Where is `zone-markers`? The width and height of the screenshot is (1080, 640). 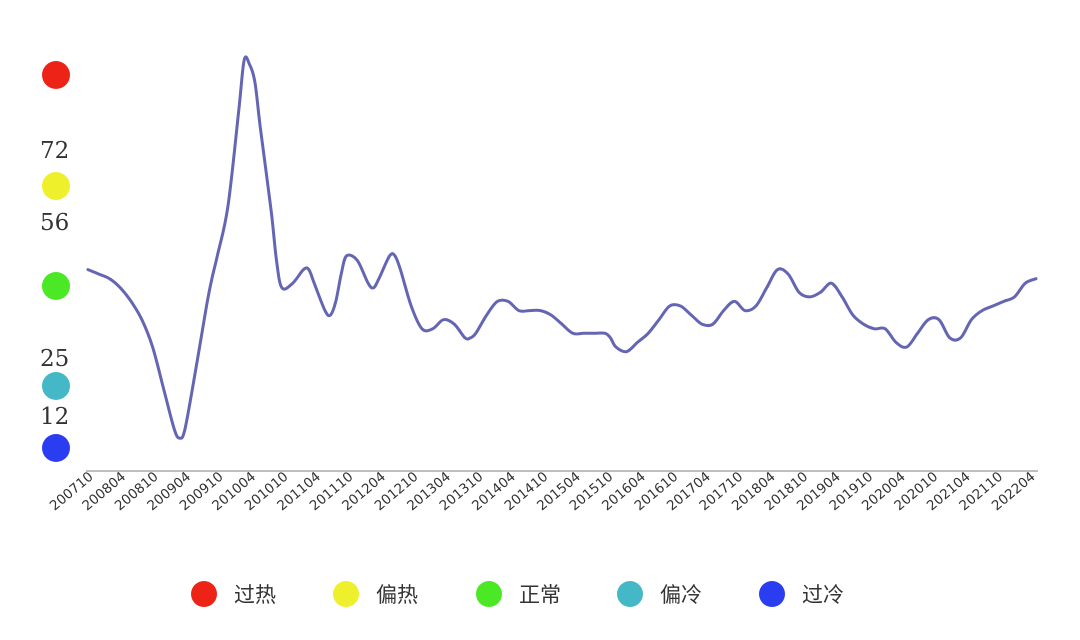 zone-markers is located at coordinates (56, 261).